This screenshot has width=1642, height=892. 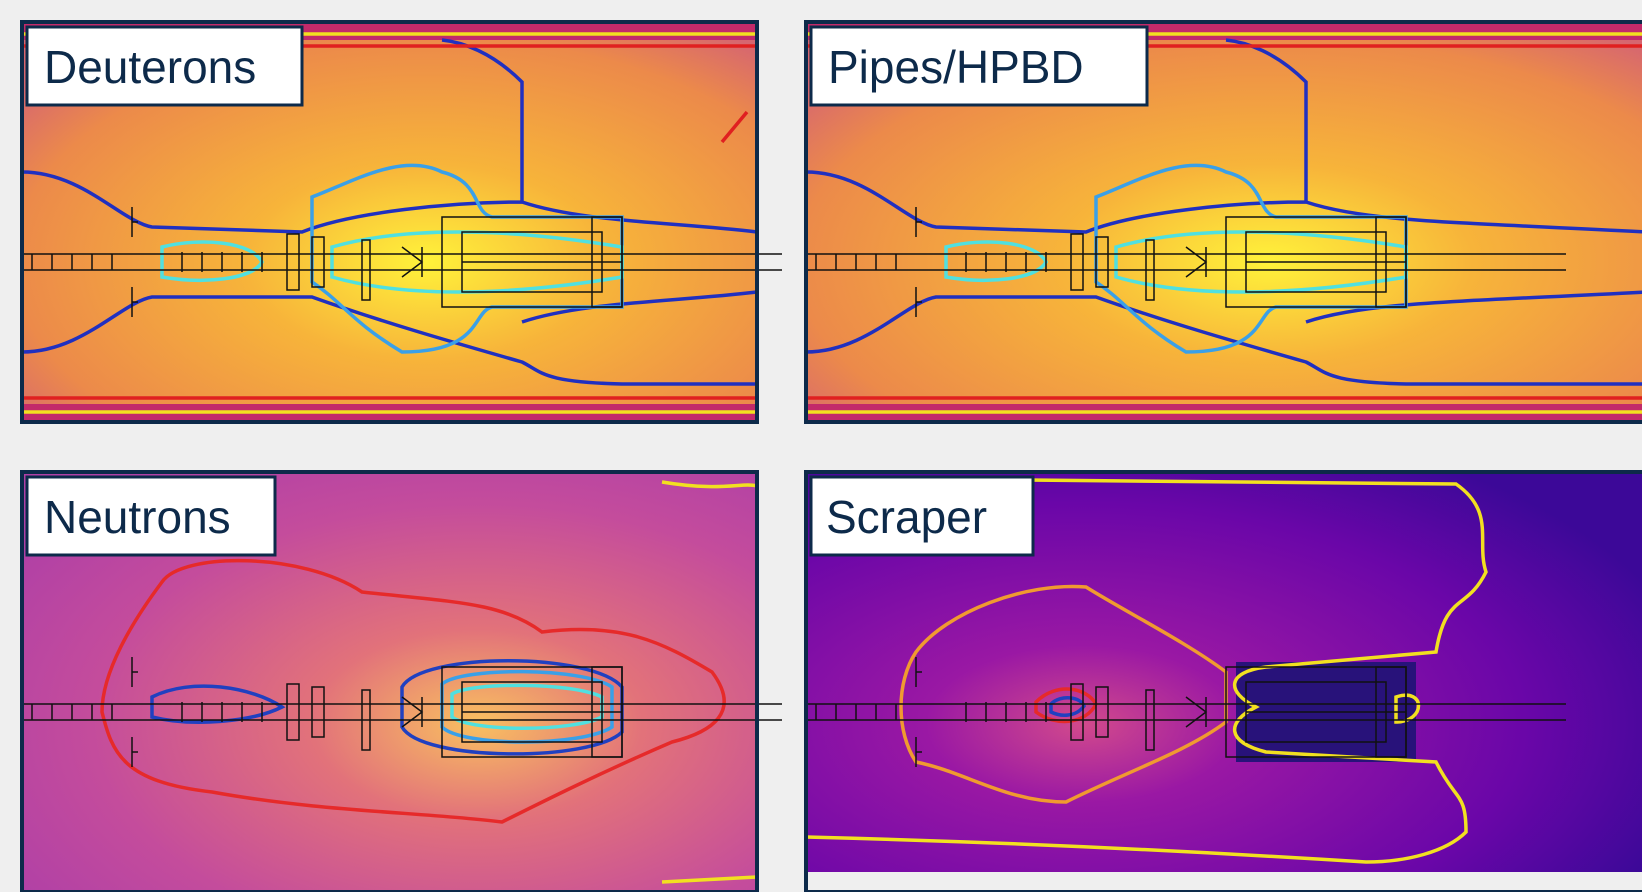 What do you see at coordinates (956, 67) in the screenshot?
I see `panel-label: Pipes/HPBD` at bounding box center [956, 67].